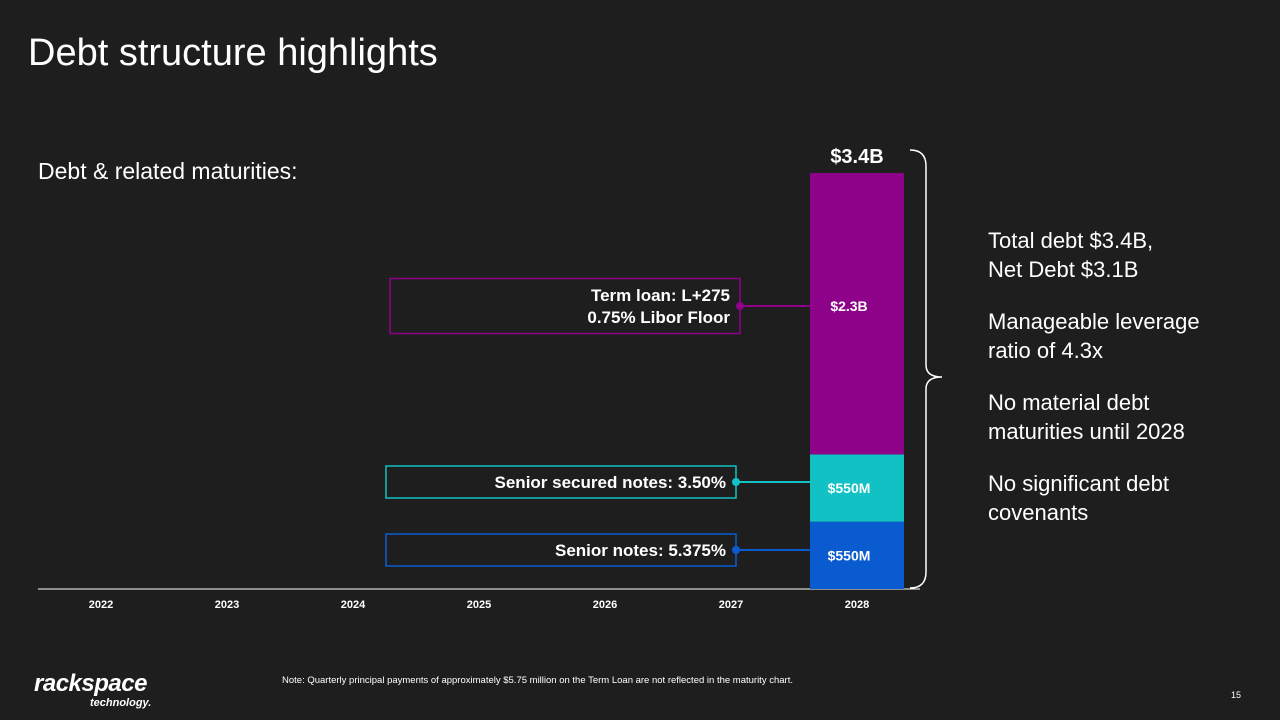 The image size is (1280, 720). Describe the element at coordinates (1123, 336) in the screenshot. I see `highlight-leverage: Manageable leverage ratio of 4.3x` at that location.